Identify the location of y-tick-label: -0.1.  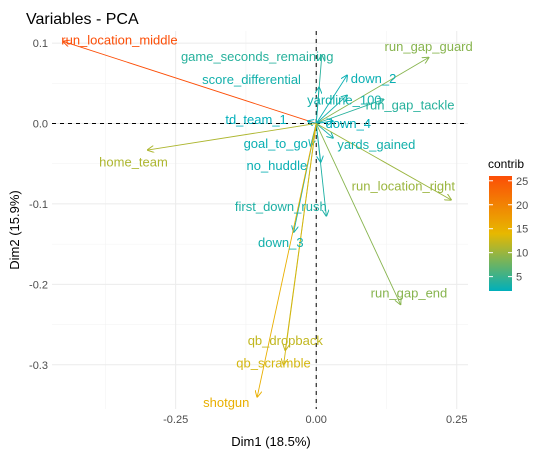
(38, 205).